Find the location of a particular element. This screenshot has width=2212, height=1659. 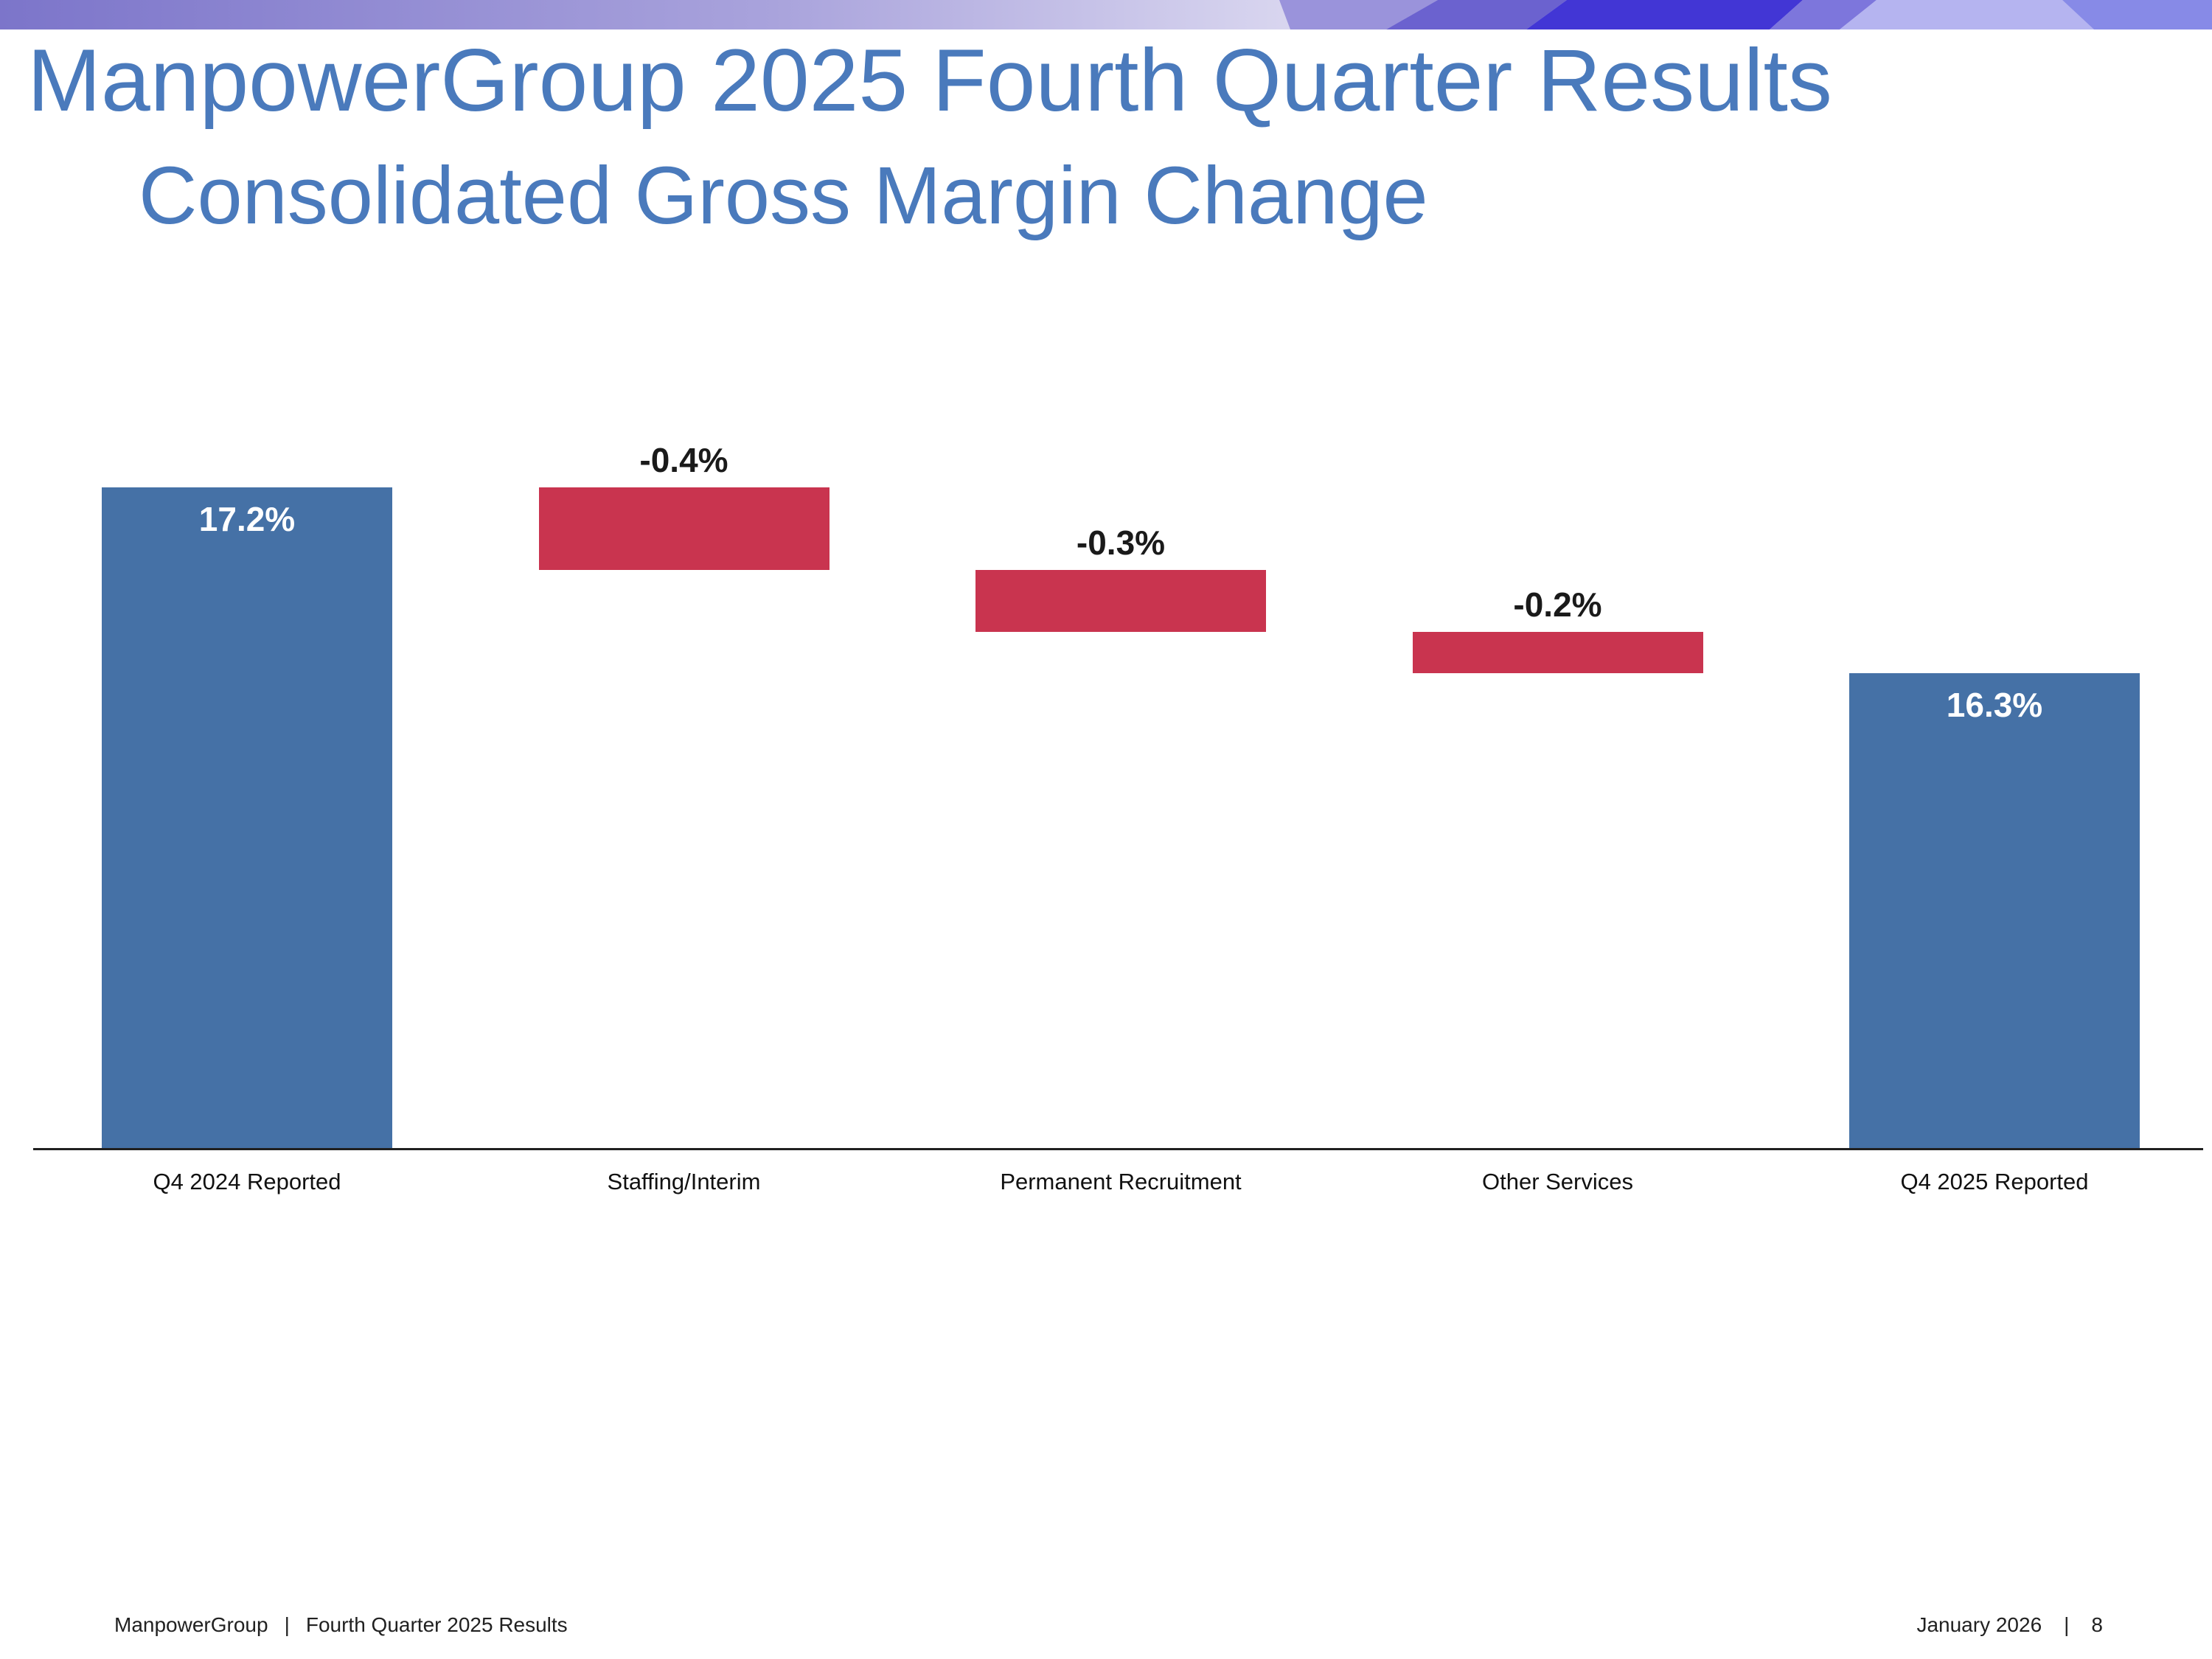

bar-value-label-4: -0.2% is located at coordinates (1557, 604).